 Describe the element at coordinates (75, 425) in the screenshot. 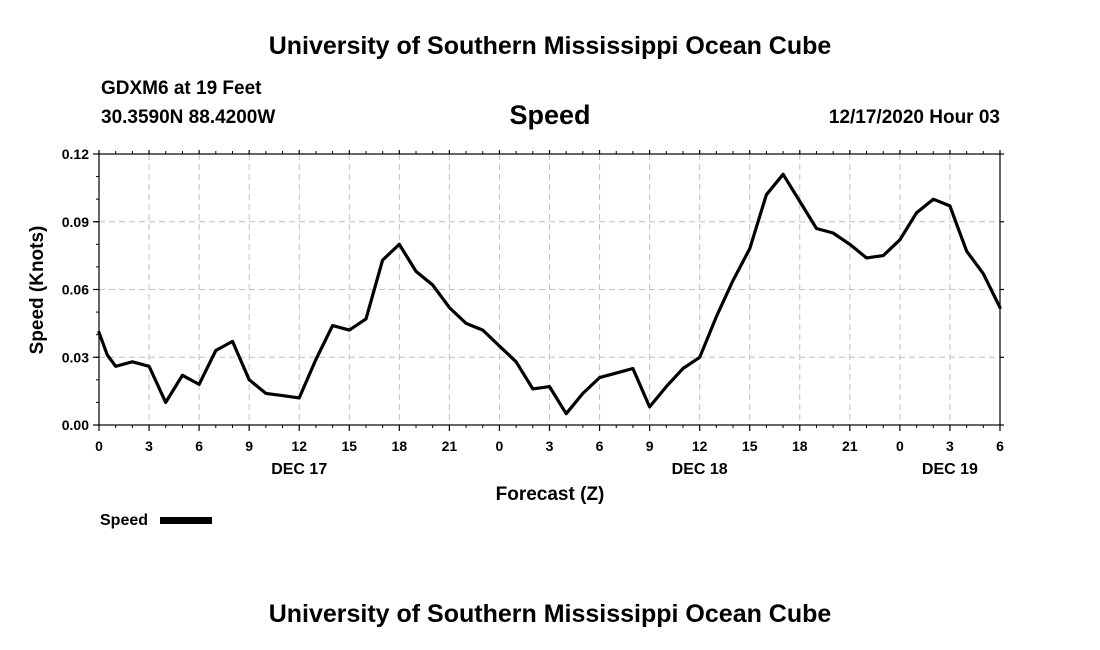

I see `y-tick-label: 0.00` at that location.